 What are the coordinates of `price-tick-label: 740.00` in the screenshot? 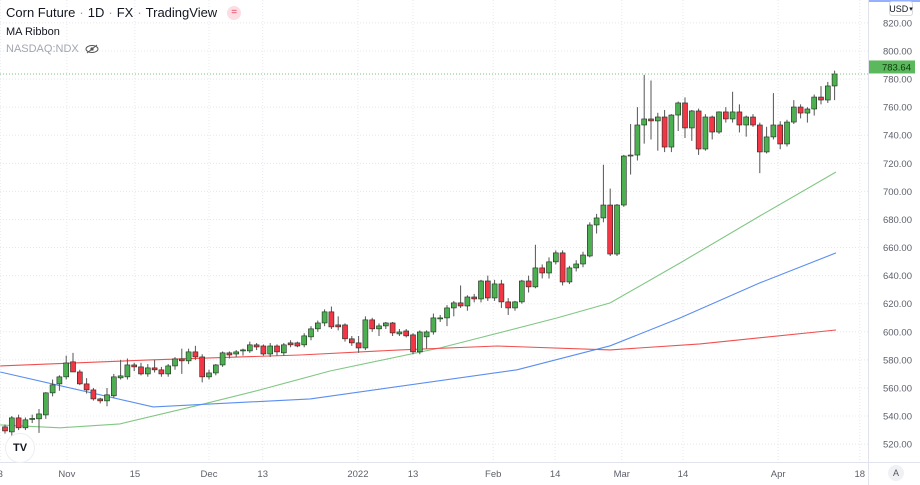 It's located at (897, 136).